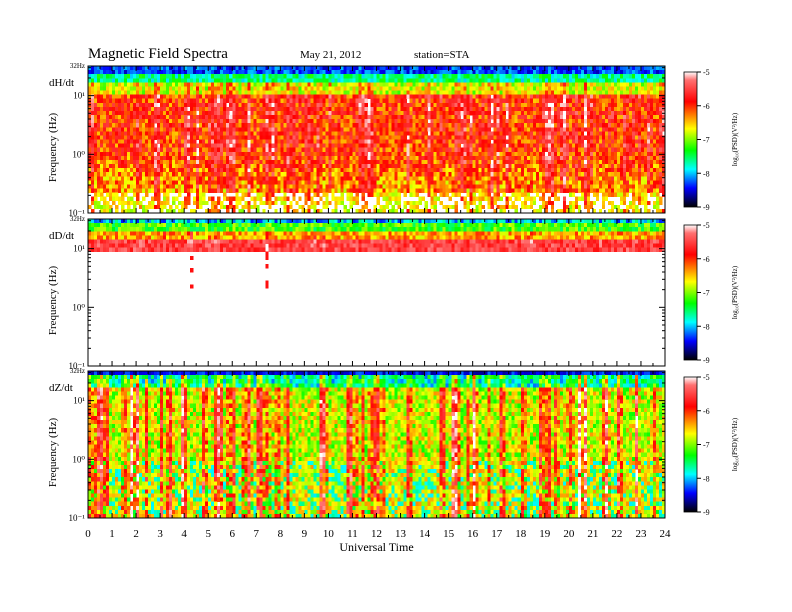 The height and width of the screenshot is (612, 792). I want to click on chart-title: Magnetic Field Spectra, so click(158, 54).